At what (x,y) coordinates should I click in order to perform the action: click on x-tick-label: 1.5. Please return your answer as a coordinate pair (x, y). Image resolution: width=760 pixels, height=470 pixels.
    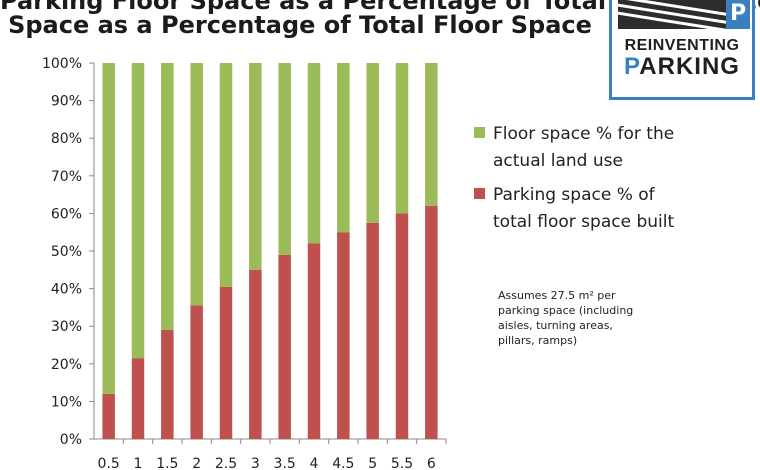
    Looking at the image, I should click on (167, 463).